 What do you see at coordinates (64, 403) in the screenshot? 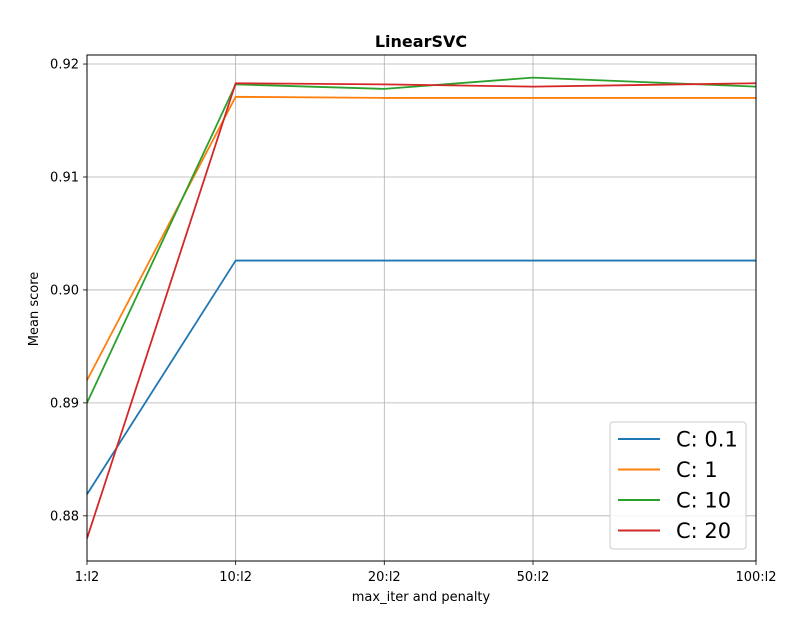
I see `y-tick-label: 0.89` at bounding box center [64, 403].